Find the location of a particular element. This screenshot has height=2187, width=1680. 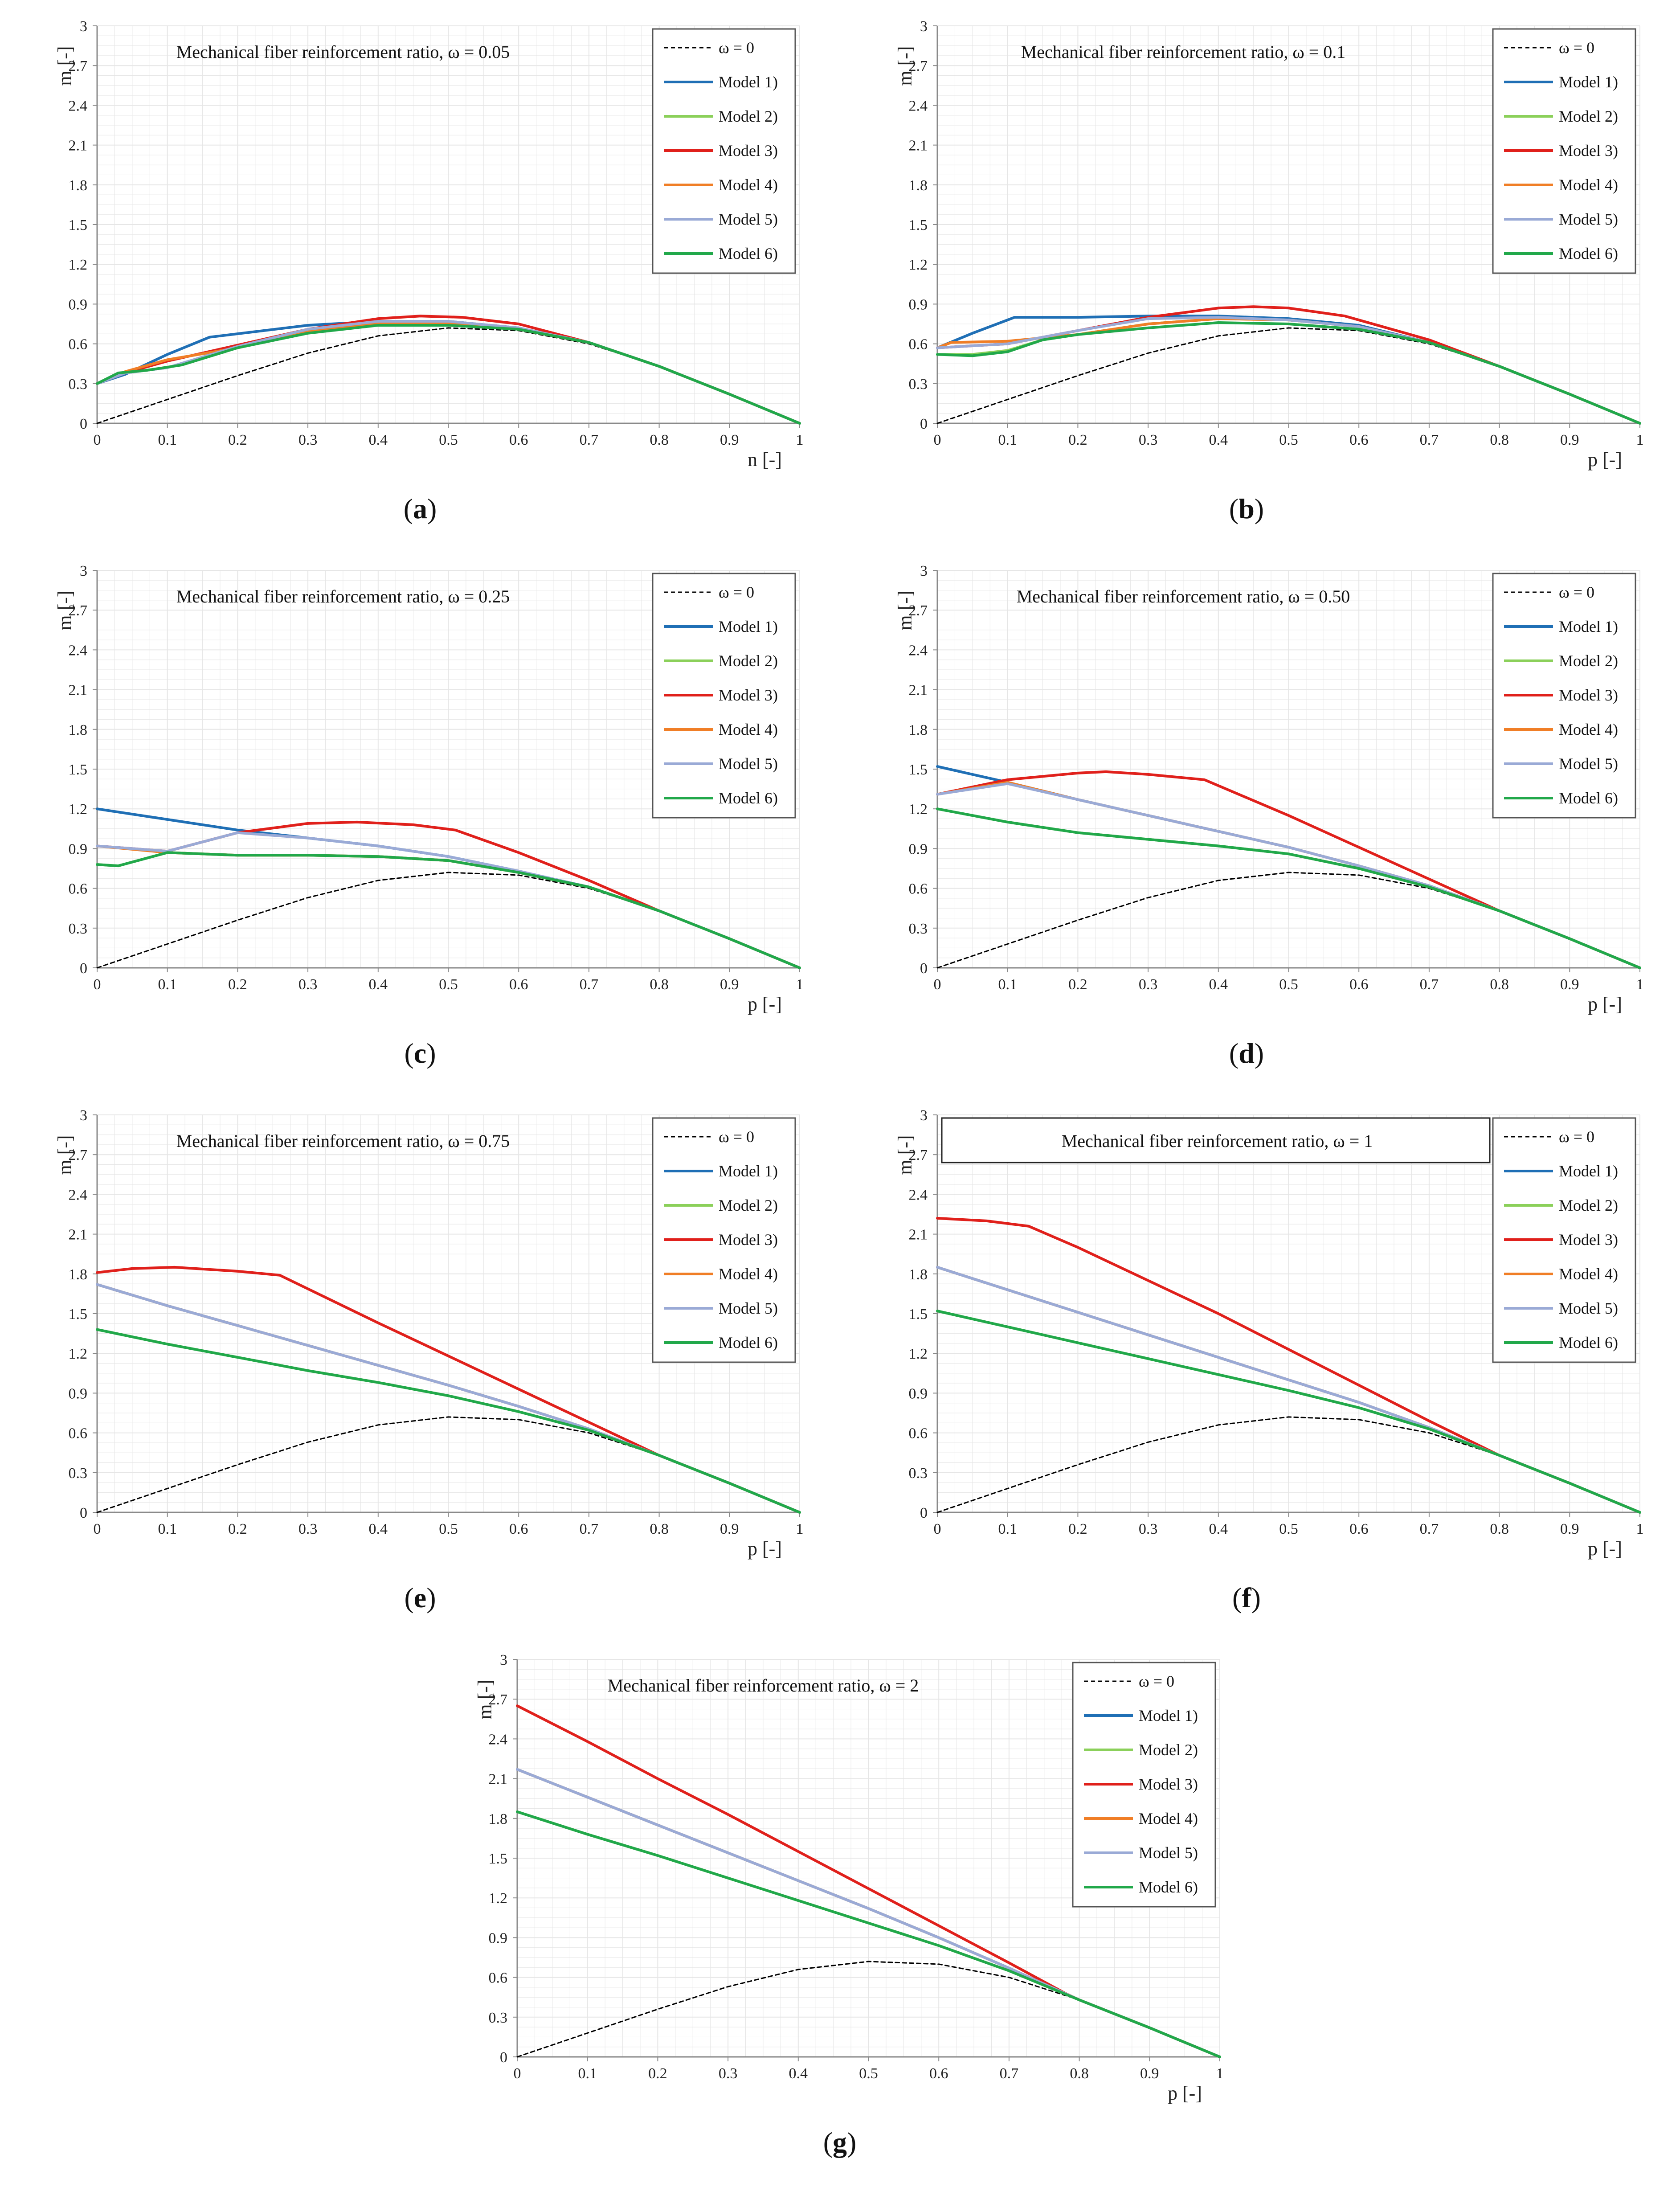

caption-d: (d) is located at coordinates (1246, 1053).